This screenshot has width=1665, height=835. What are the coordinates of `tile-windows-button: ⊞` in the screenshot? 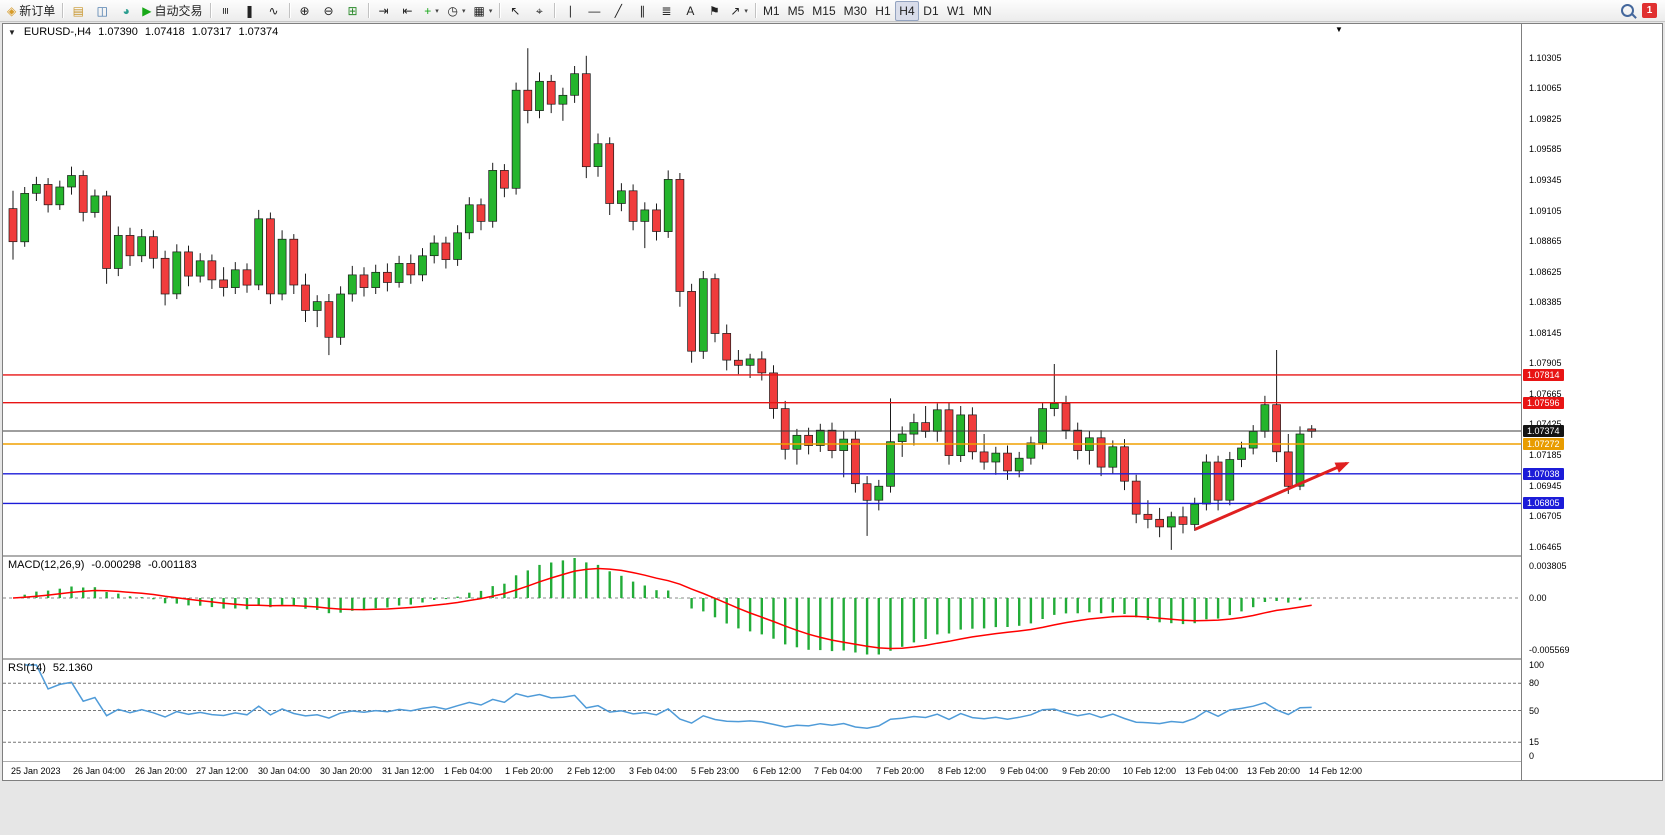 It's located at (353, 11).